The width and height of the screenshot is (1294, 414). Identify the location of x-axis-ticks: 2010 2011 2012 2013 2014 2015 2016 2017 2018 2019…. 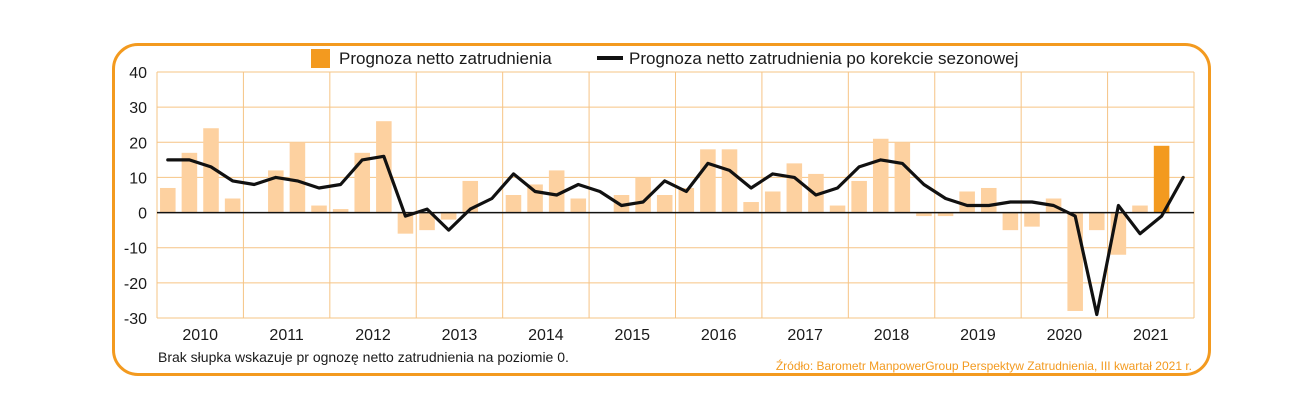
(675, 335).